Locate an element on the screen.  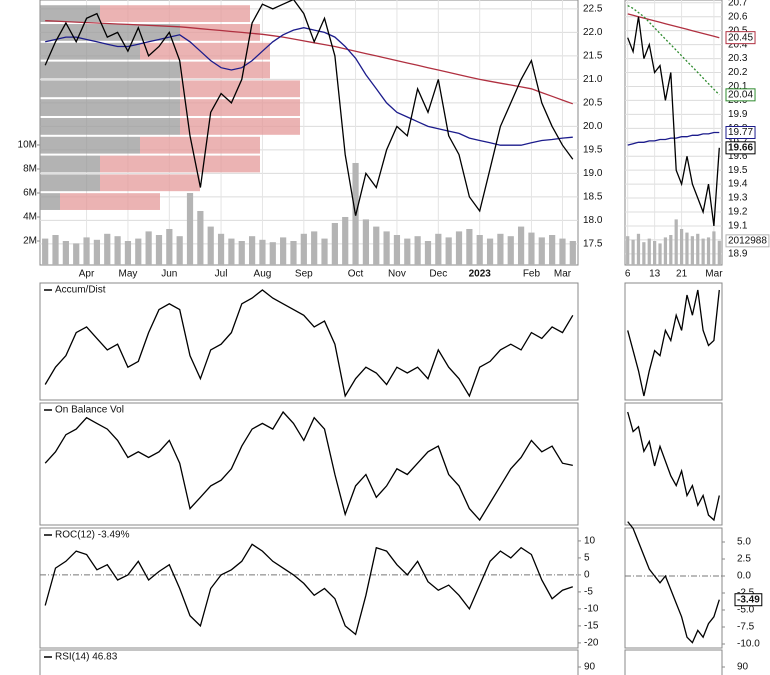
last-value-label: 2012988 is located at coordinates (747, 240).